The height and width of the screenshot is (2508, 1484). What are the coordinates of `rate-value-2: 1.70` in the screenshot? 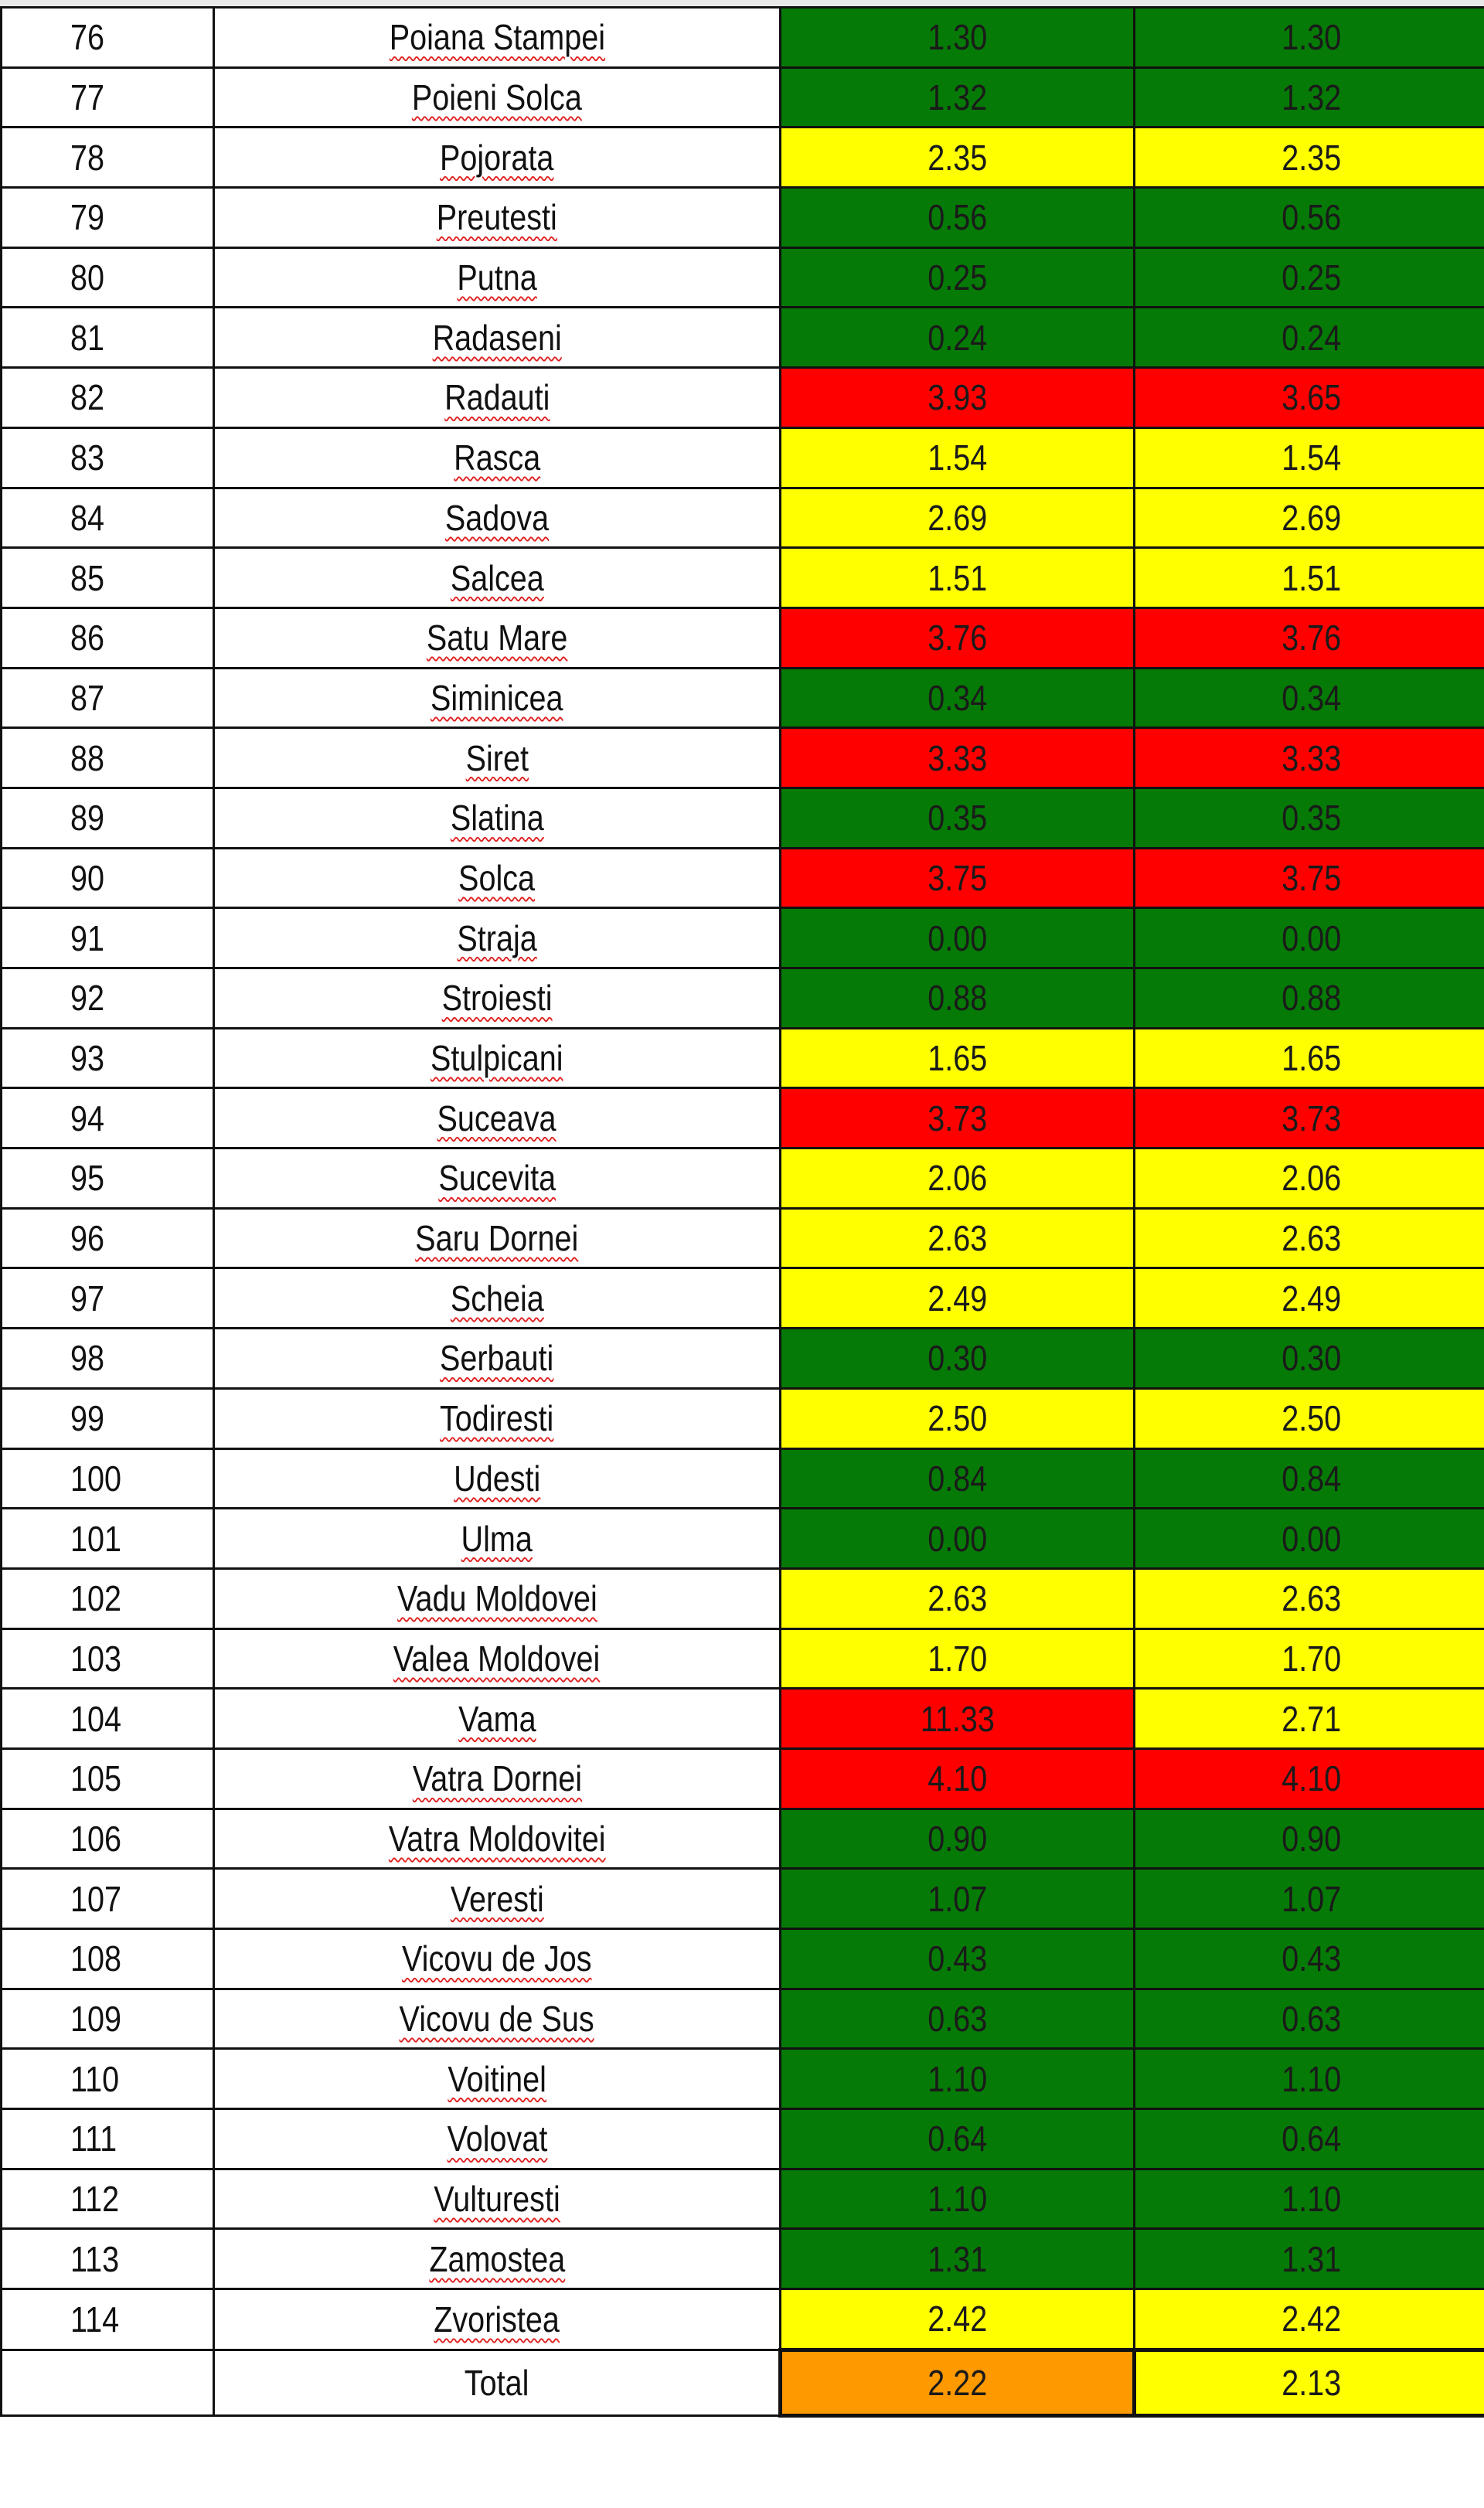 It's located at (1308, 1658).